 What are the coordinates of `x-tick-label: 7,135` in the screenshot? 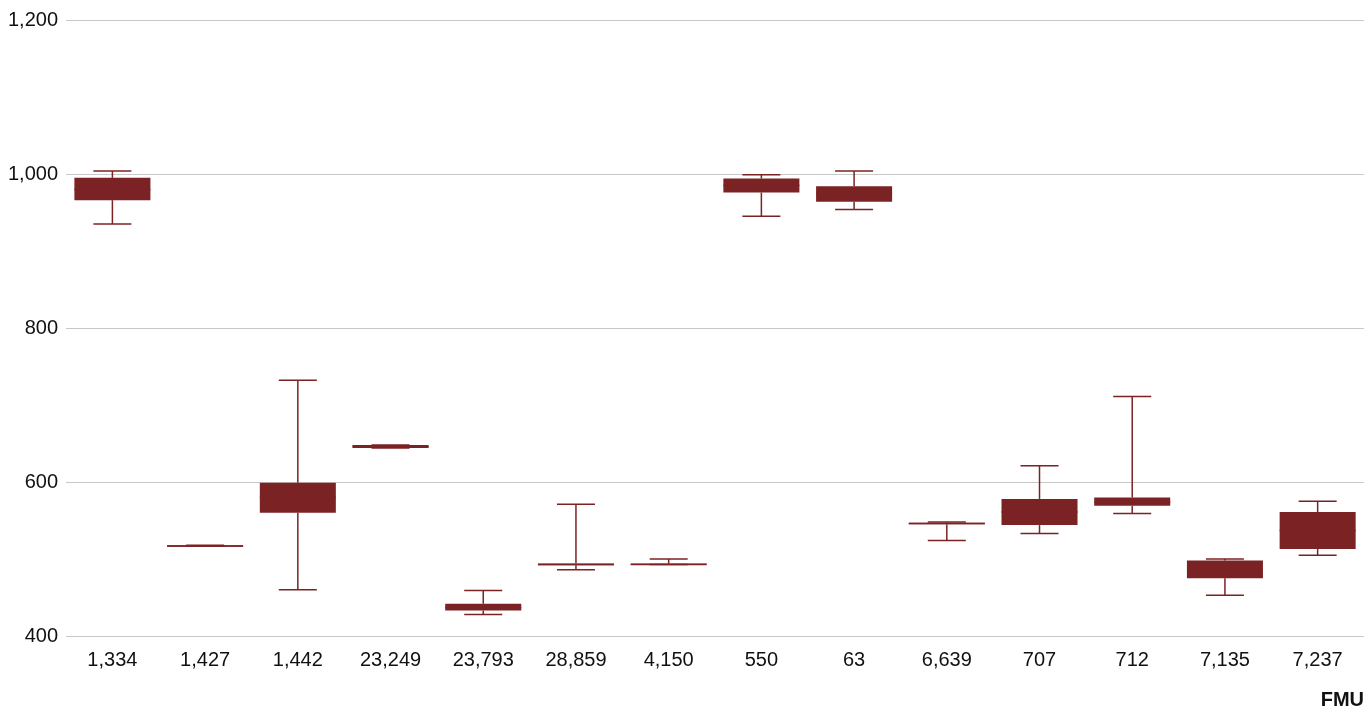 It's located at (1224, 658).